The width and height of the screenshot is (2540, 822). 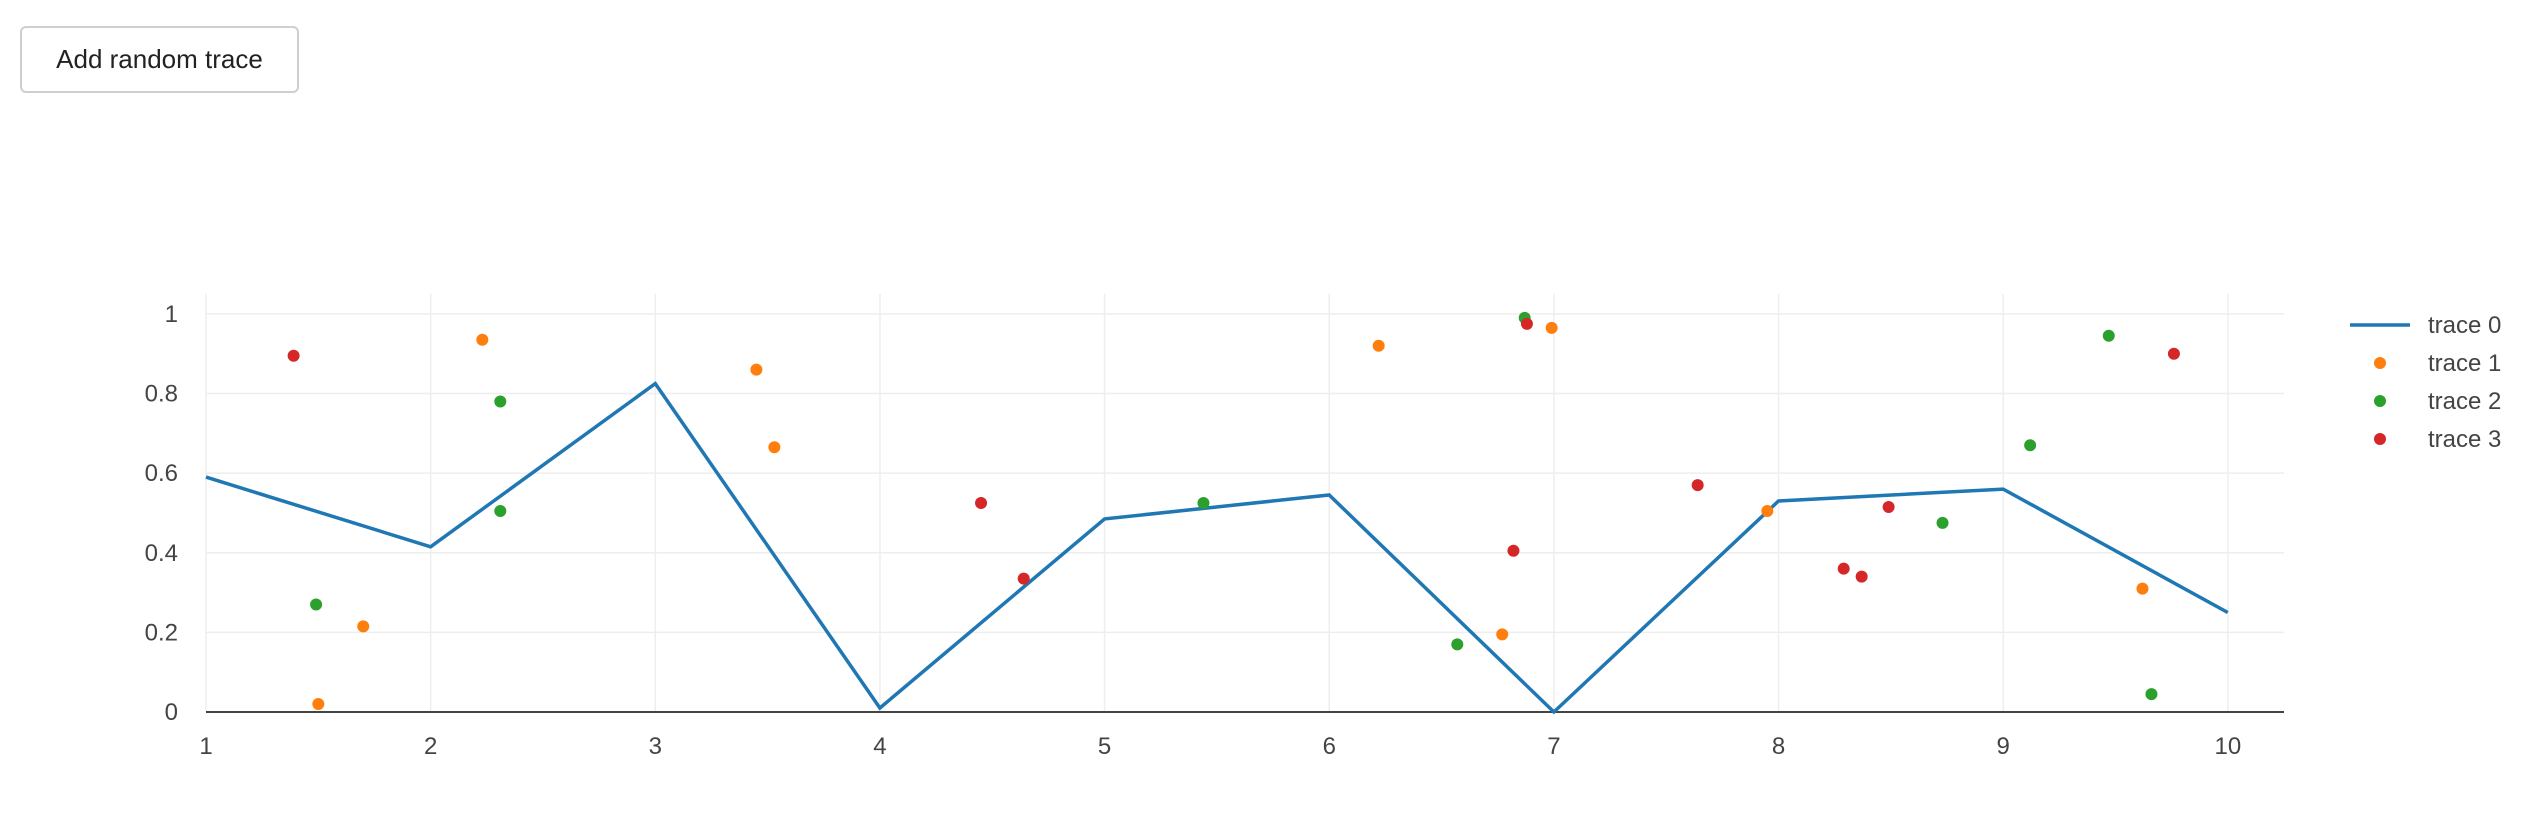 I want to click on legend-label: trace 2, so click(x=2464, y=401).